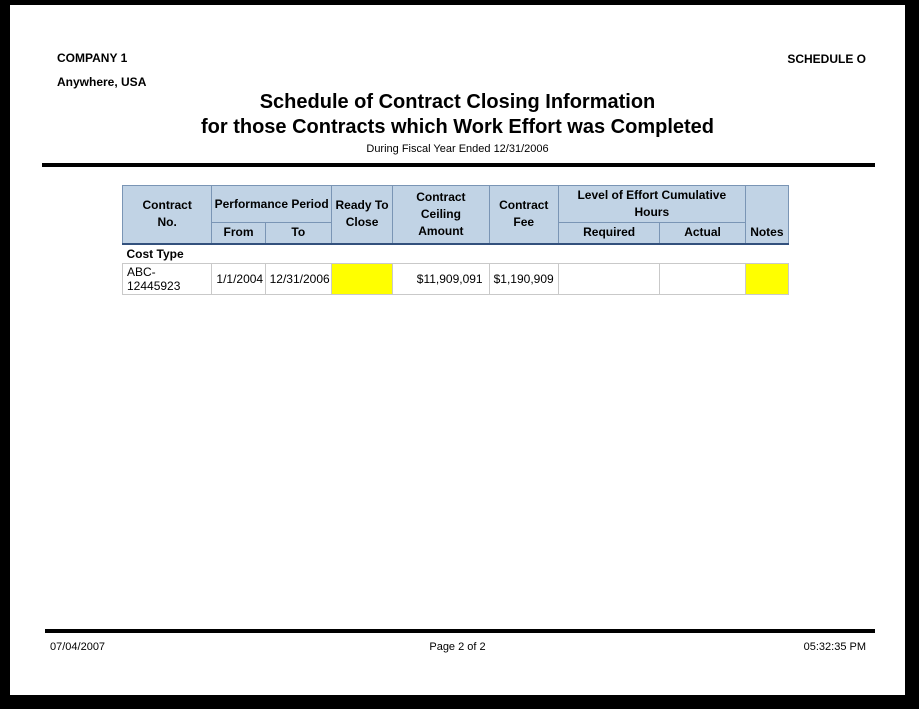 This screenshot has width=919, height=709. What do you see at coordinates (441, 205) in the screenshot?
I see `col-header-contract-ceiling-line1: Contract Ceiling` at bounding box center [441, 205].